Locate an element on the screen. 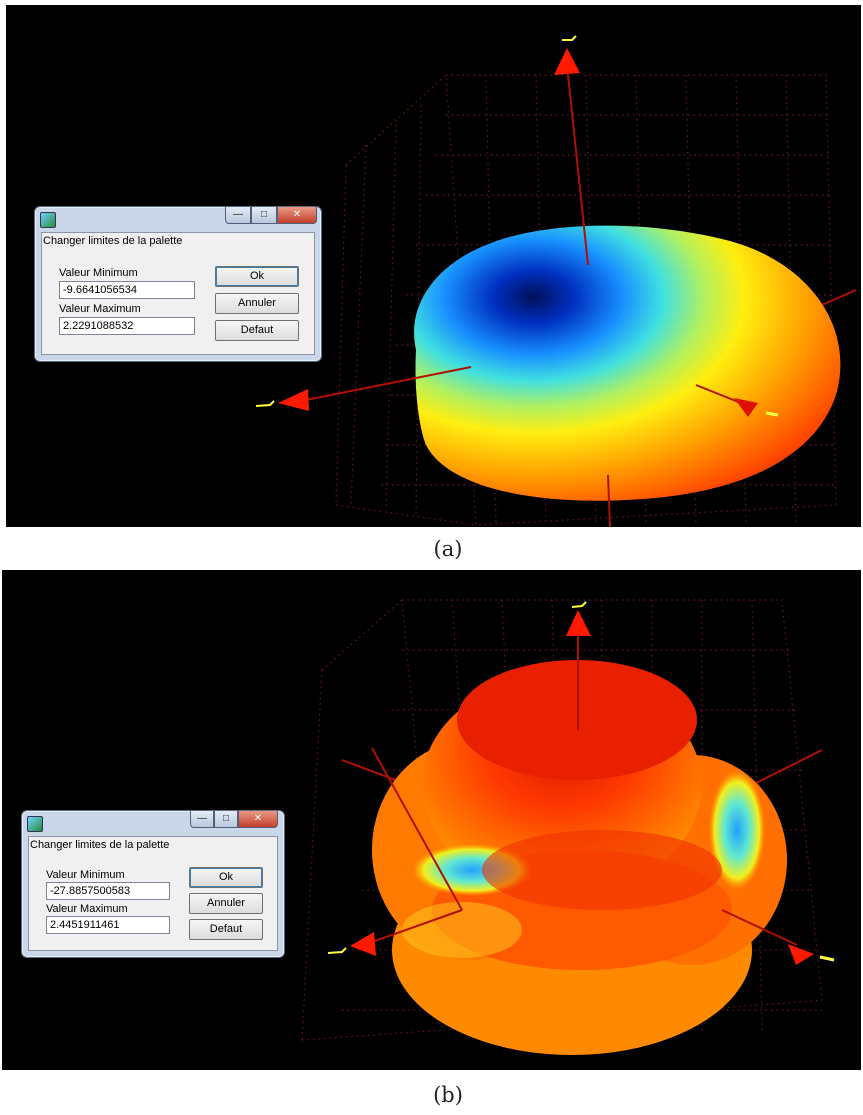  min-value-field: -27.8857500583 is located at coordinates (108, 891).